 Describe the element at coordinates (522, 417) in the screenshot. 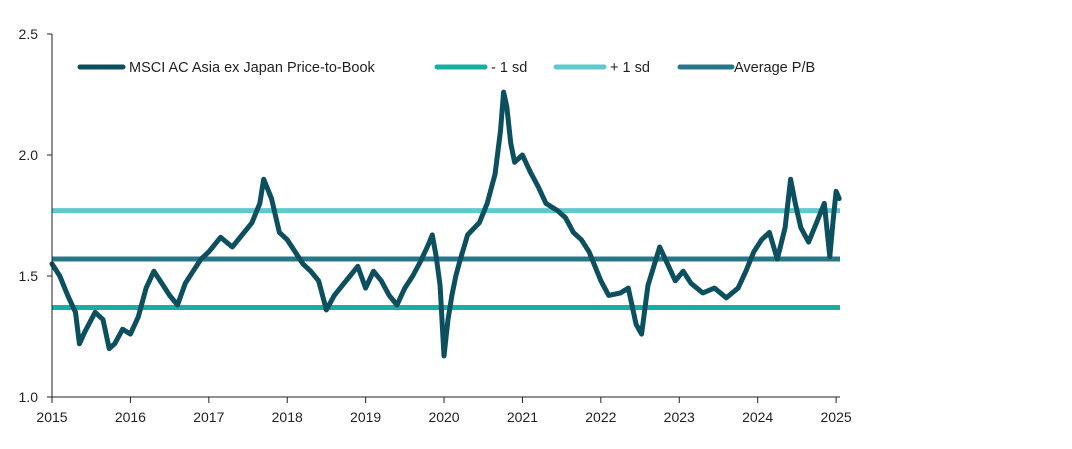

I see `x-tick-label: 2021` at that location.